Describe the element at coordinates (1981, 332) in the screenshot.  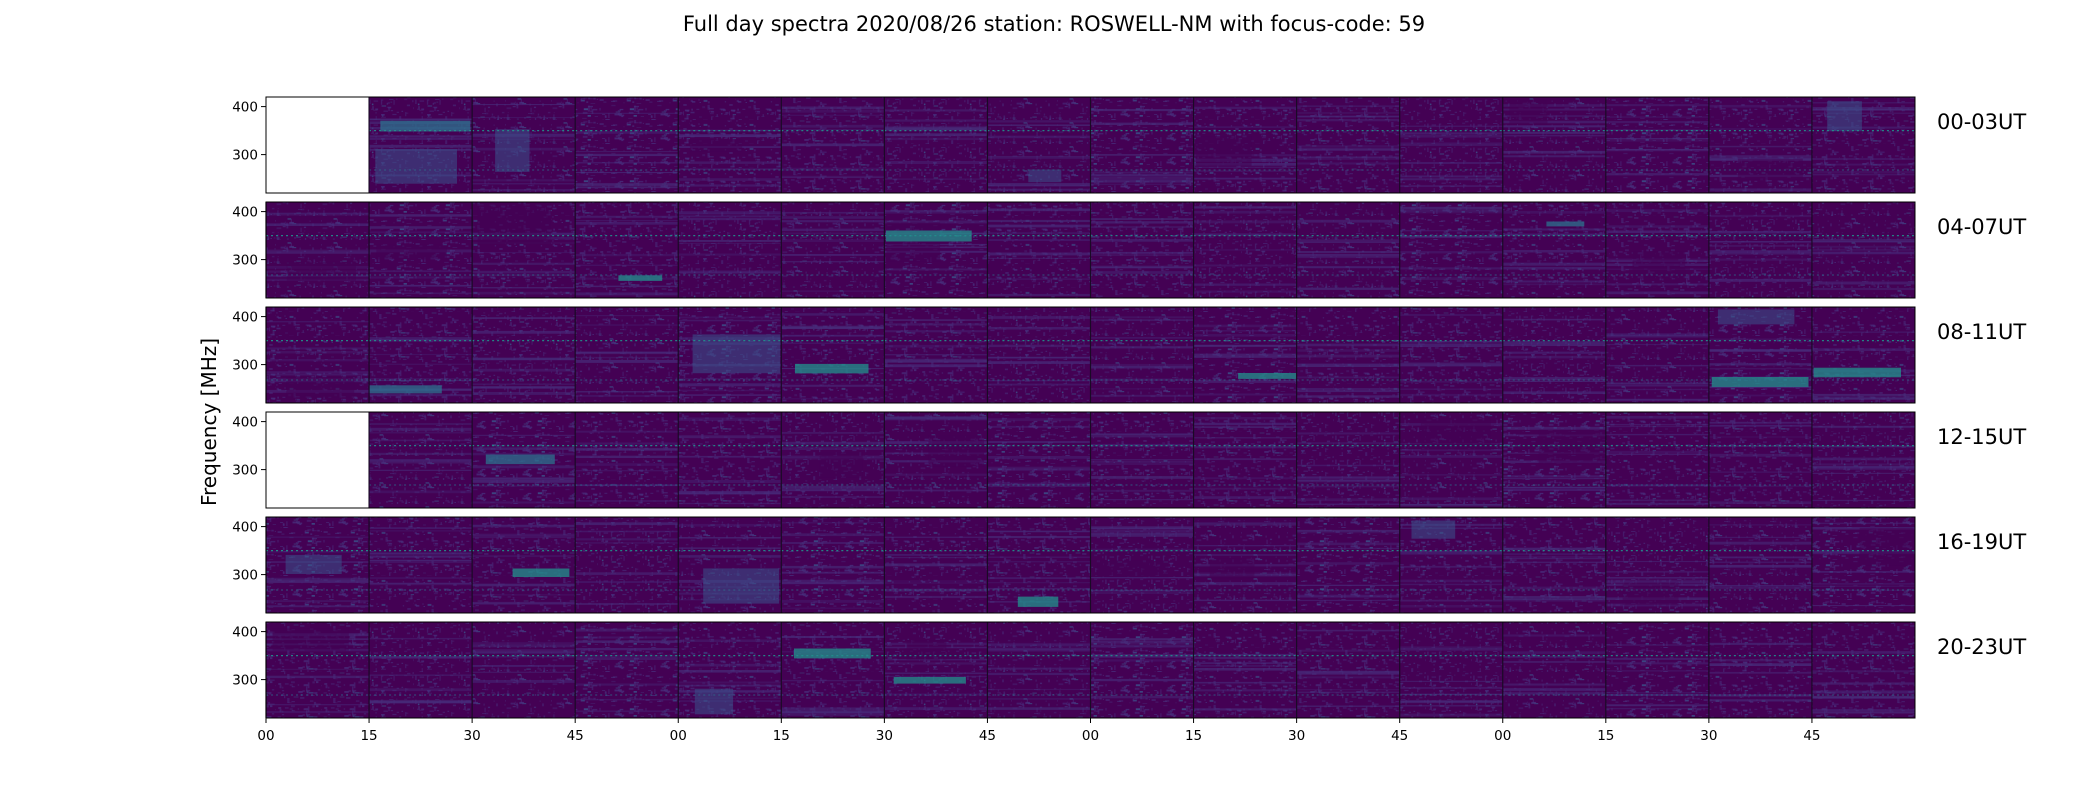
I see `row-label: 08-11UT` at that location.